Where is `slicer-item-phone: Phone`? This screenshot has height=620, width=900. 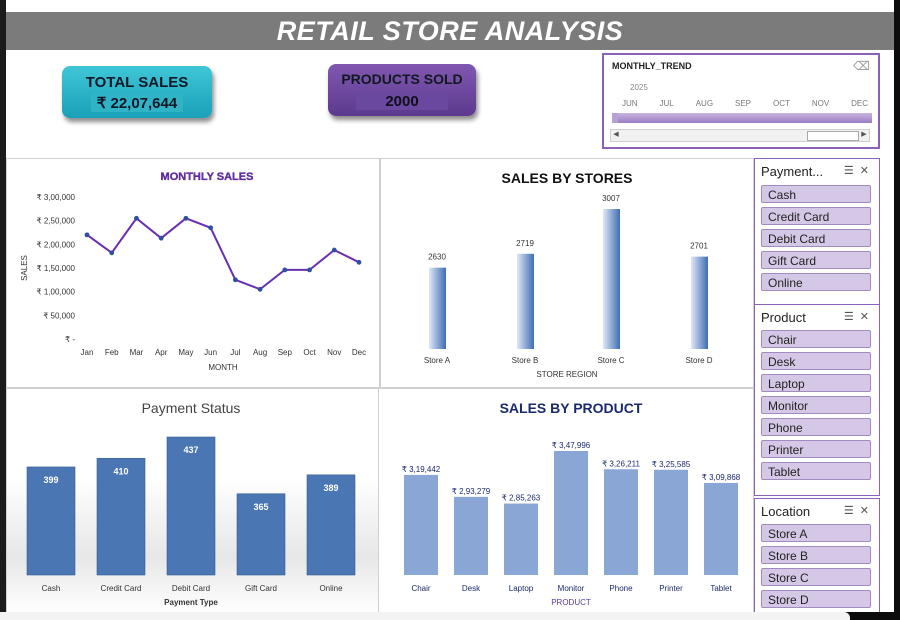
slicer-item-phone: Phone is located at coordinates (816, 427).